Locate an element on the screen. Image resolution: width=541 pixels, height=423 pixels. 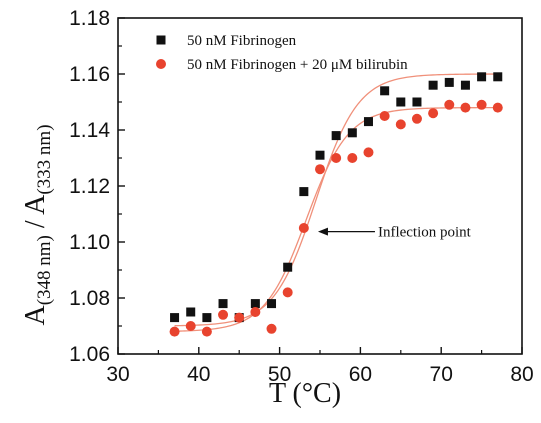
y-tick-label: 1.12 is located at coordinates (89, 186).